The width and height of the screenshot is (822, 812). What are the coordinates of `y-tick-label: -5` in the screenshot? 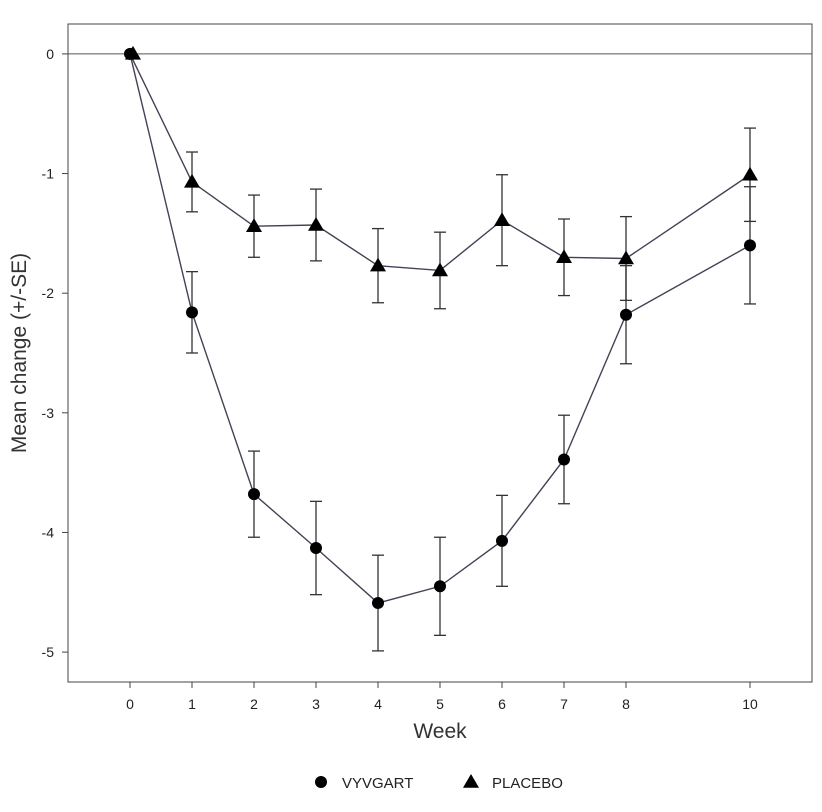 It's located at (48, 652).